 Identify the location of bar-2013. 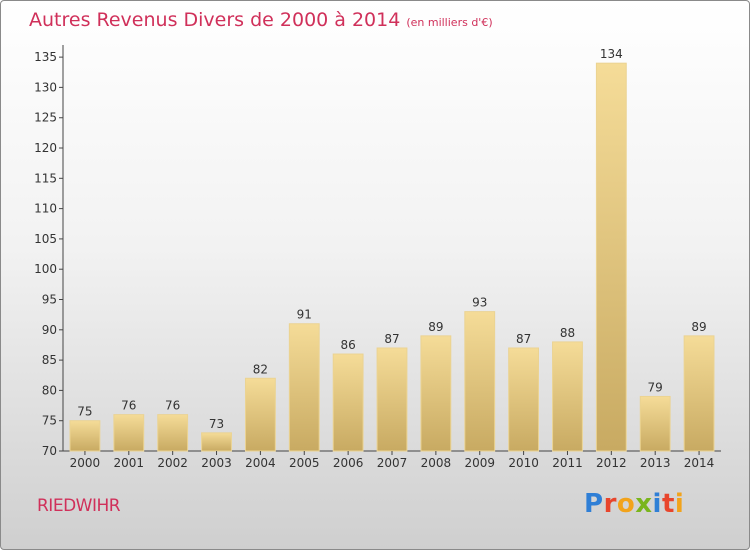
(655, 423).